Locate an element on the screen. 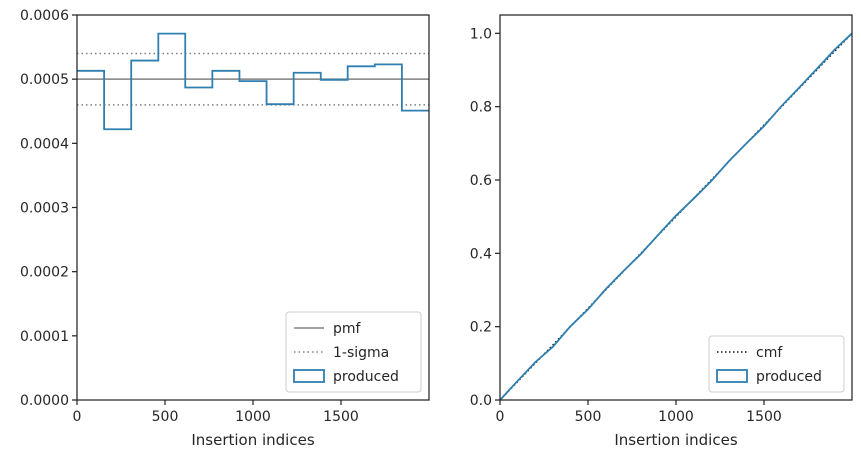  y-tick-label: 0.0005 is located at coordinates (44, 80).